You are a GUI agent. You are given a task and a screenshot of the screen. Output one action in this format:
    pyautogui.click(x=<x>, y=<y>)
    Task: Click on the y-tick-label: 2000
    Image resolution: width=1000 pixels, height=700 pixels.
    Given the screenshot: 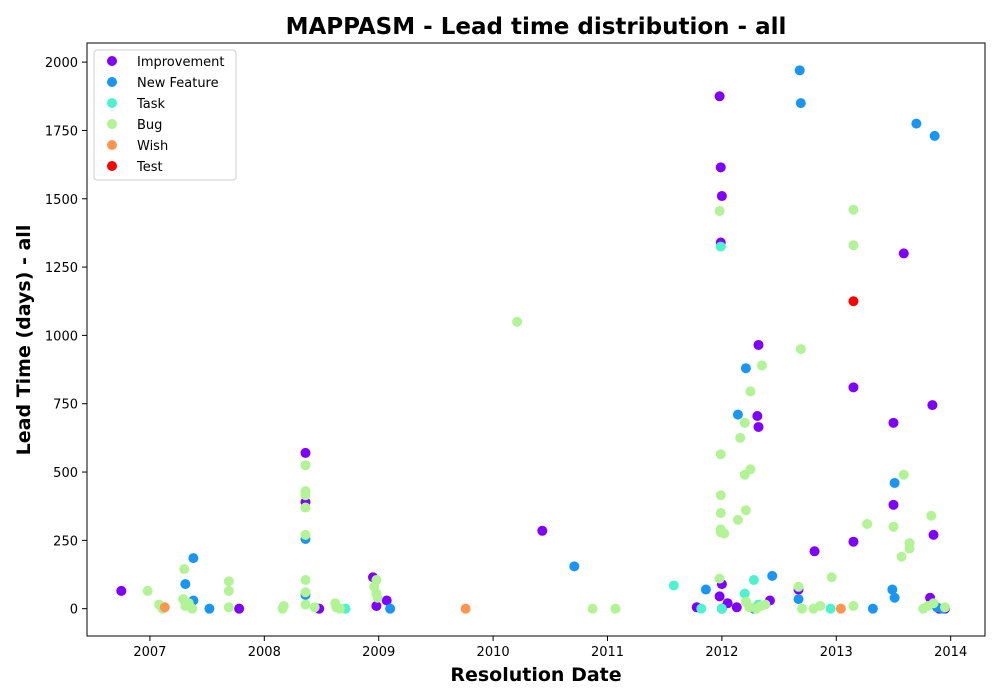 What is the action you would take?
    pyautogui.click(x=61, y=63)
    